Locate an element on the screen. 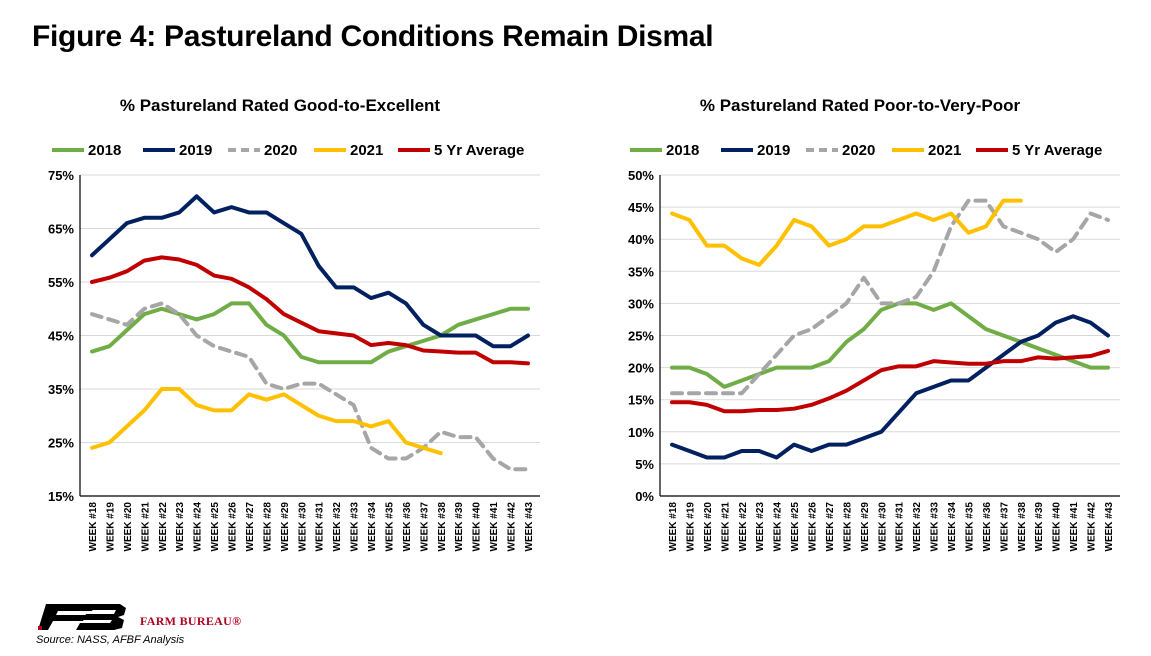 The width and height of the screenshot is (1151, 656). chart-title: % Pastureland Rated Poor-to-Very-Poor is located at coordinates (860, 105).